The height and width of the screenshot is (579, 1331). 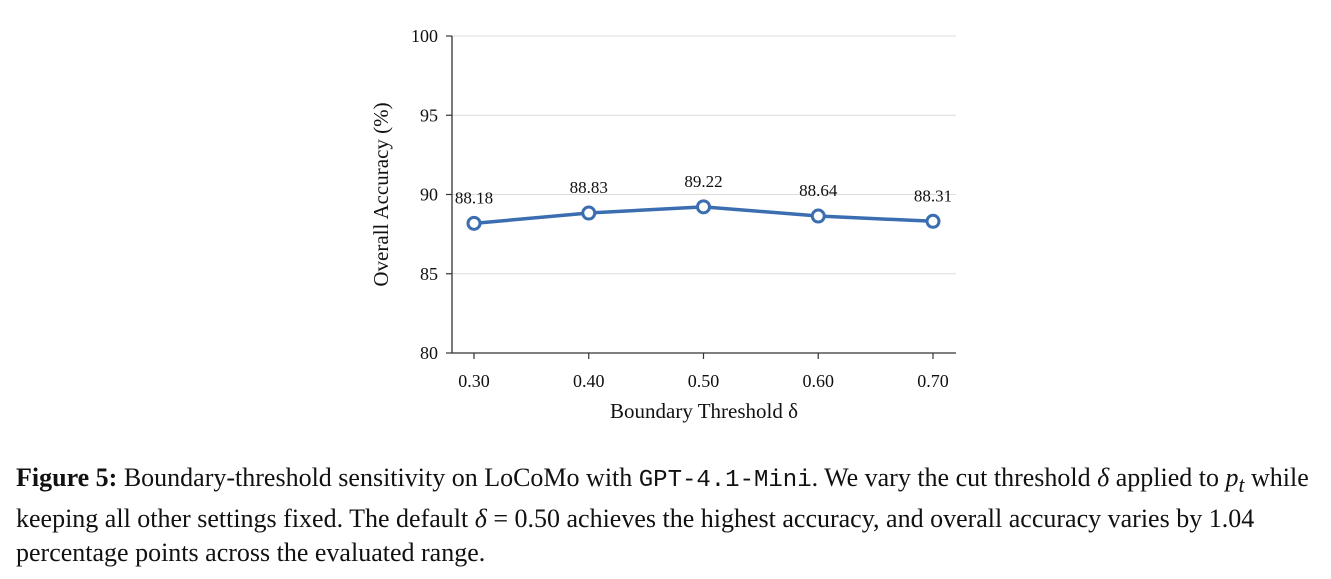 I want to click on caption-delta-1: δ, so click(x=1103, y=477).